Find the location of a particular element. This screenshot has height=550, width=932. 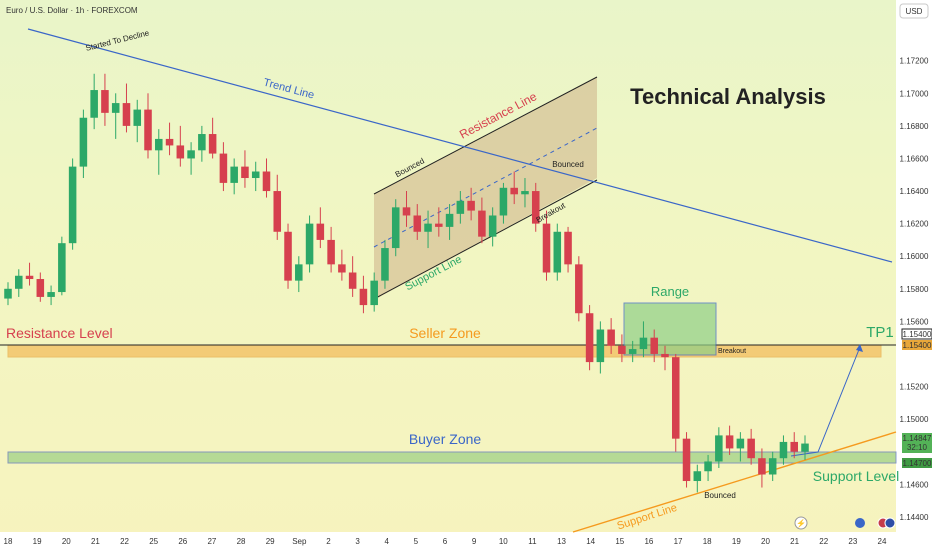

channel-upper-line is located at coordinates (485, 135).